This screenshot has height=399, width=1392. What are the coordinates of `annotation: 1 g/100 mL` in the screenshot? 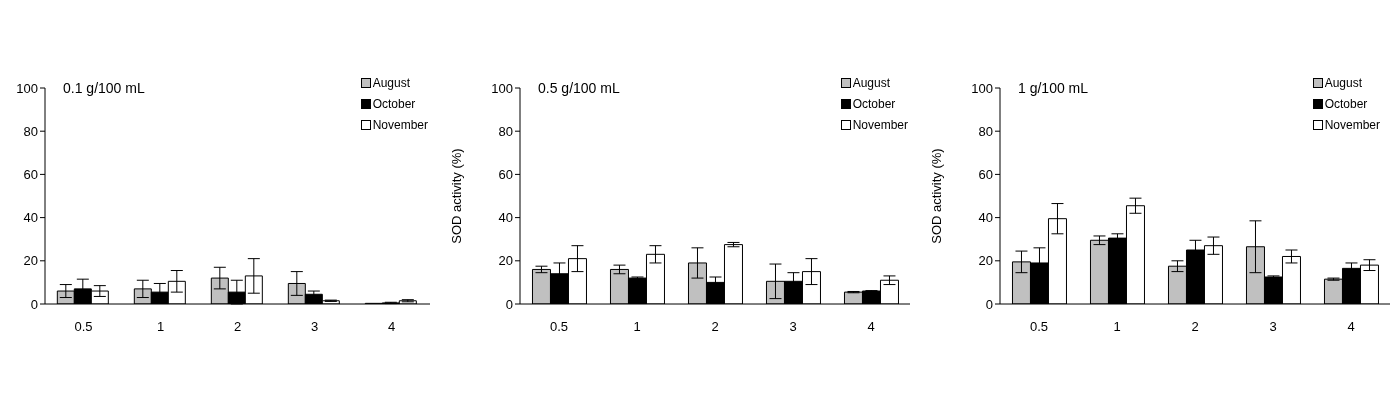 It's located at (1053, 88).